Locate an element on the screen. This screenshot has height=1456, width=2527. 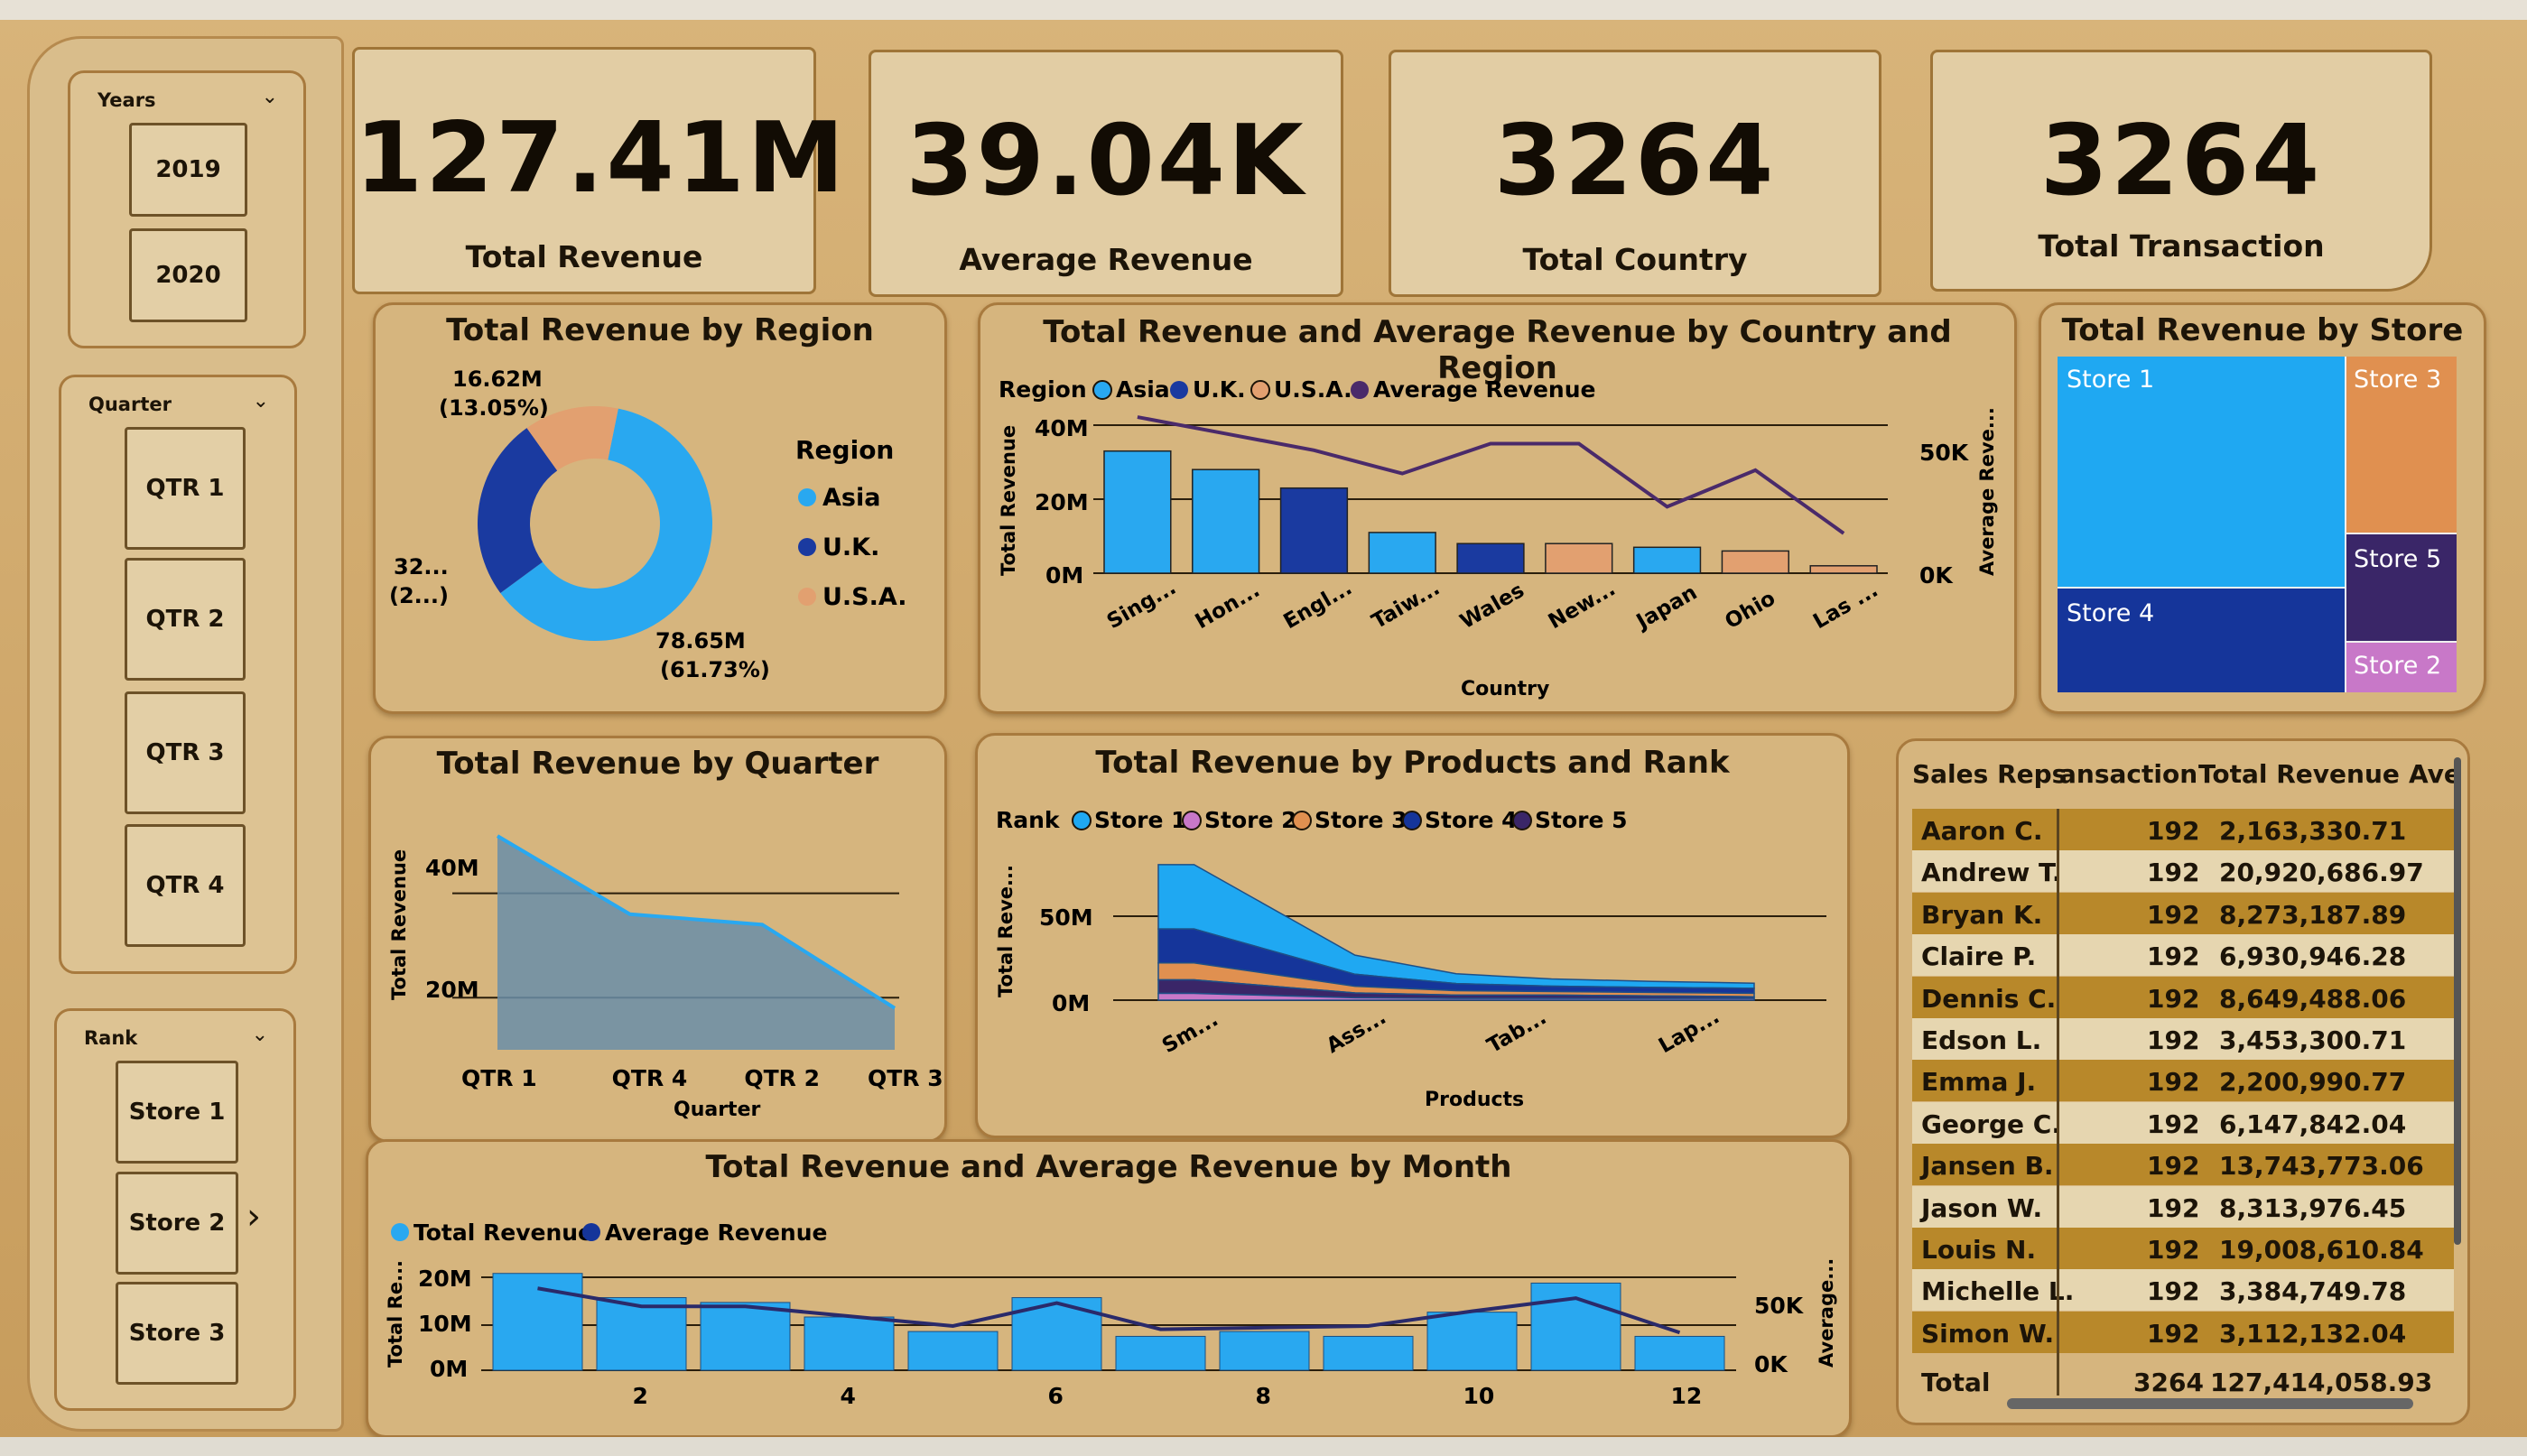
treemap-tile-store2: Store 2 is located at coordinates (2401, 667).